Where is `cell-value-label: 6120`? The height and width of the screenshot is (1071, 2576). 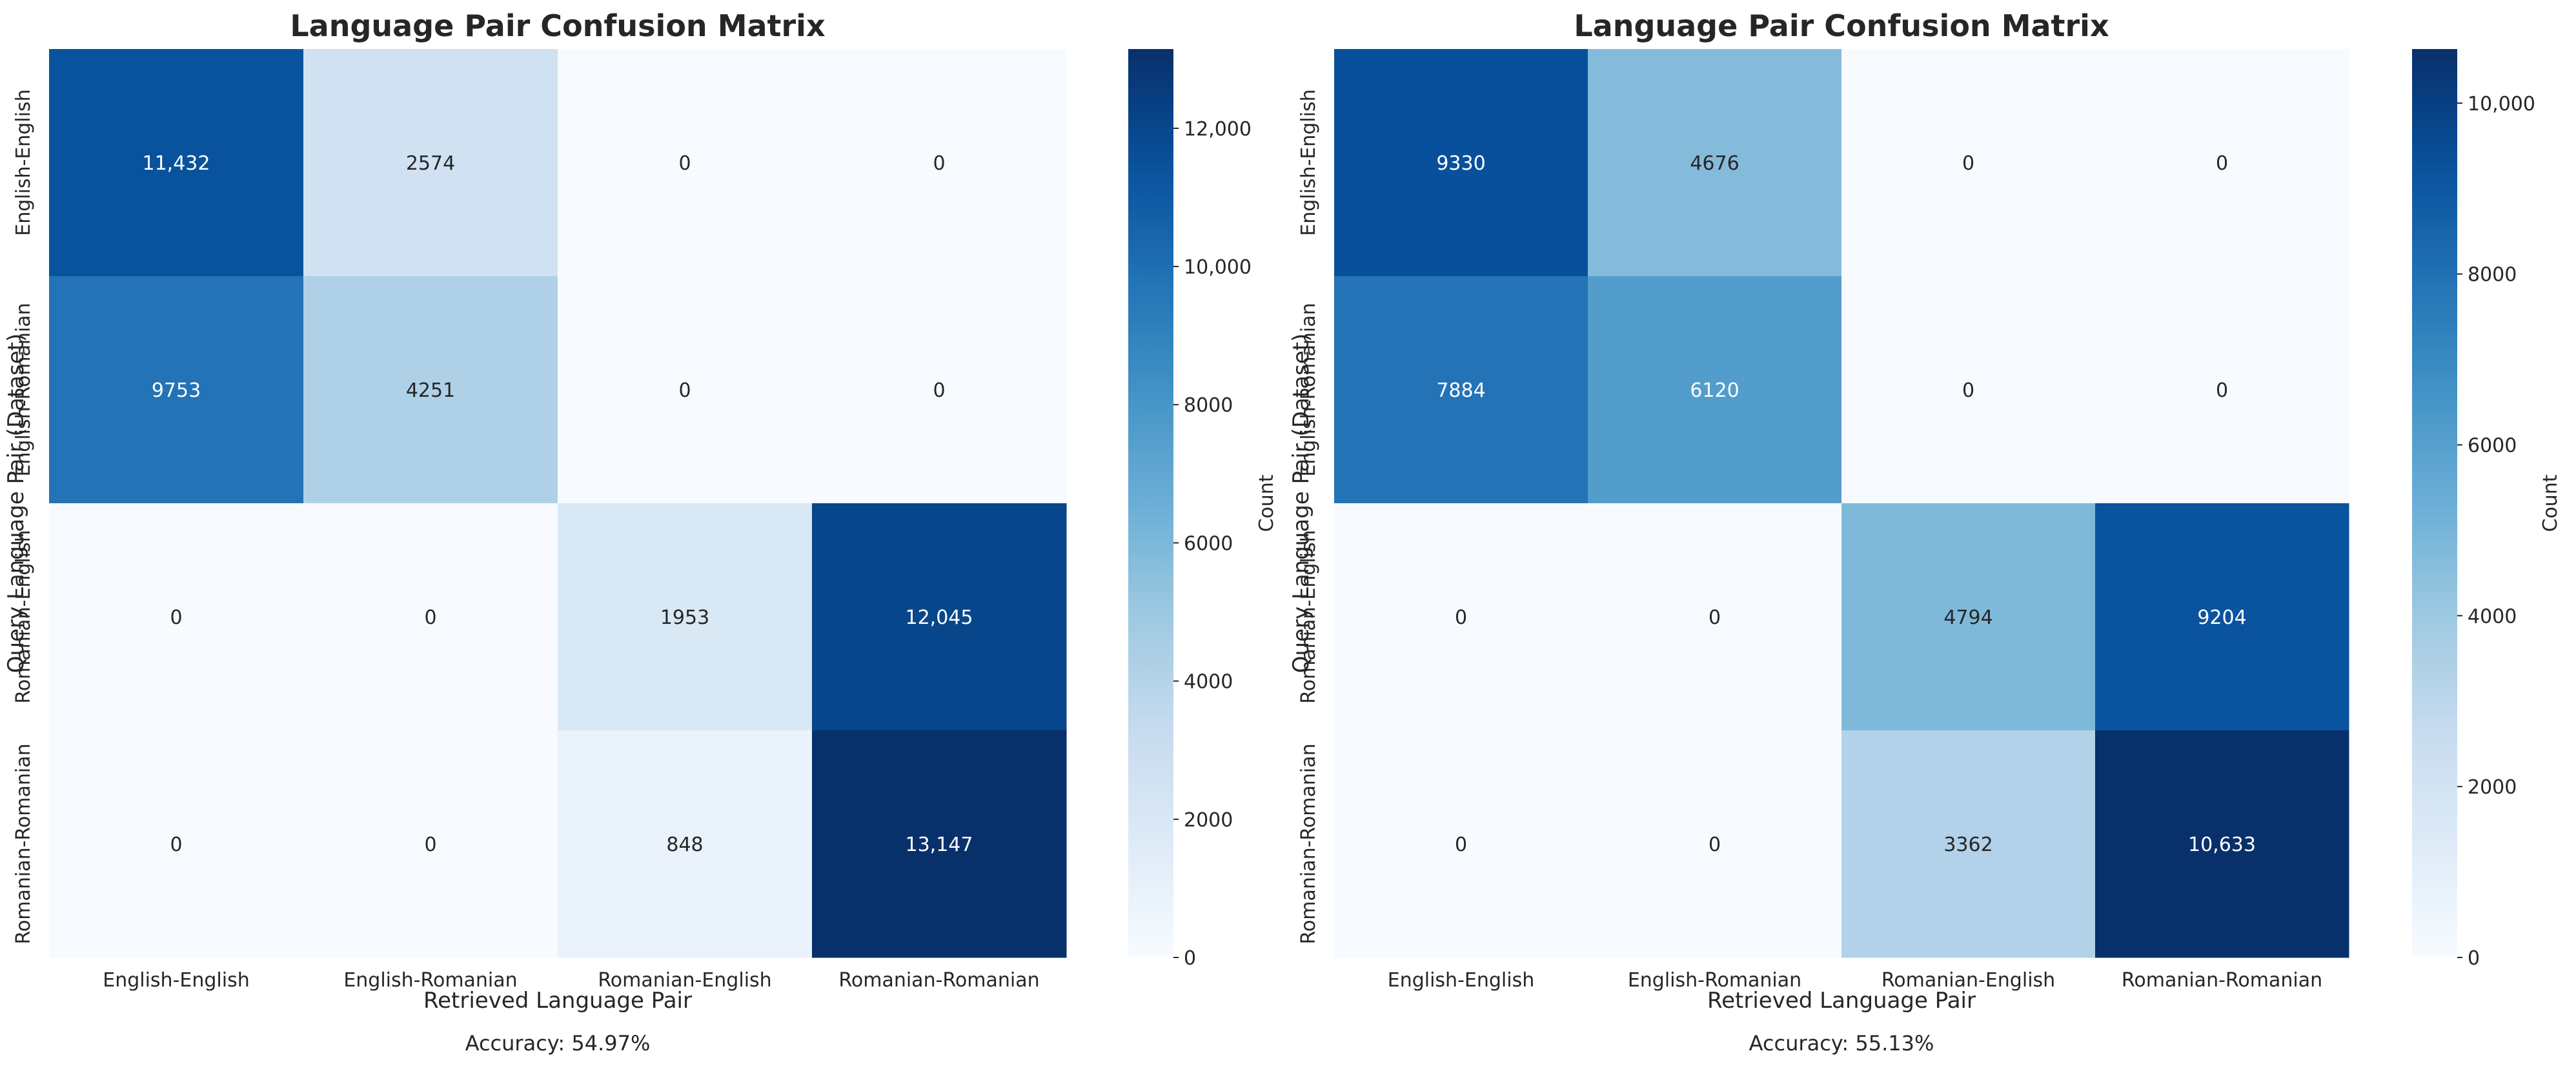 cell-value-label: 6120 is located at coordinates (1714, 390).